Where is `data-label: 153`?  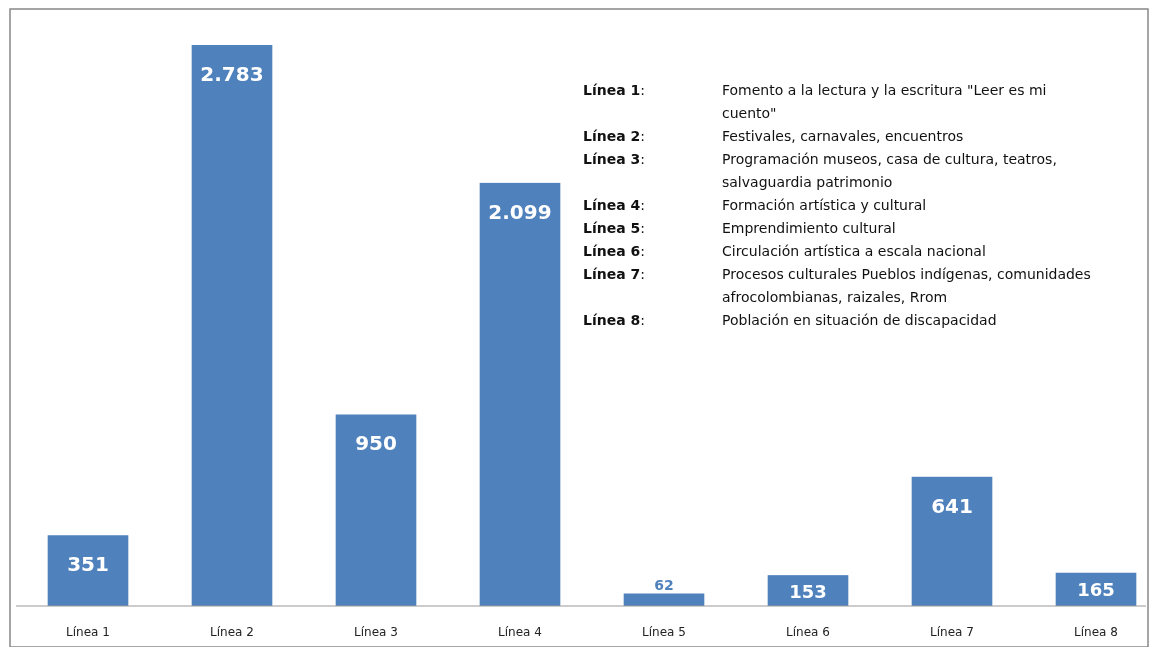
data-label: 153 is located at coordinates (808, 591).